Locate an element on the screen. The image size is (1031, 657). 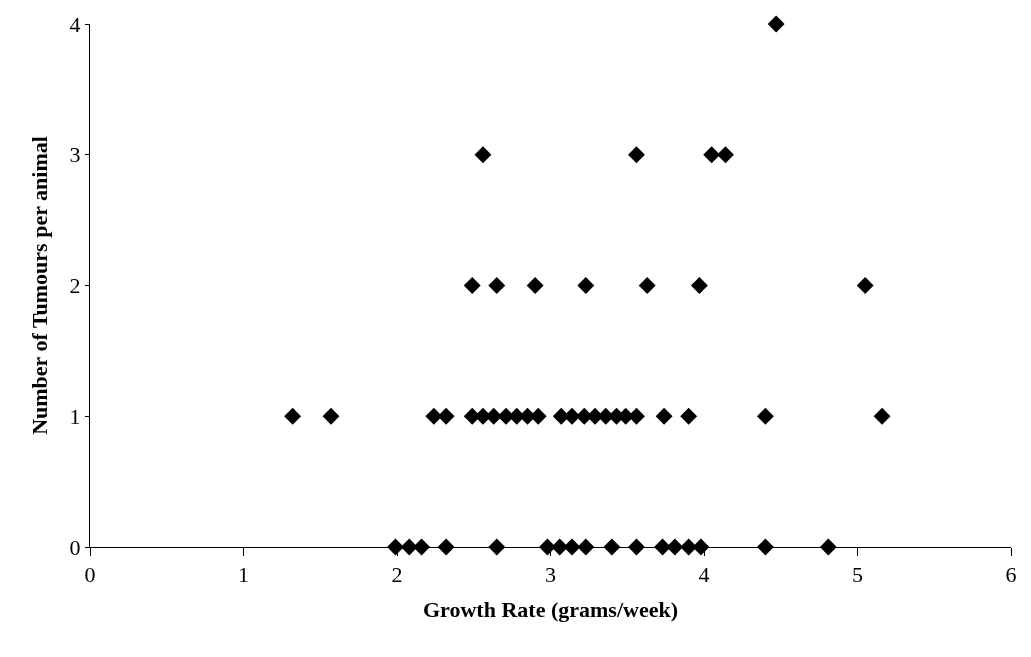
x-tick-label: 5 is located at coordinates (857, 575).